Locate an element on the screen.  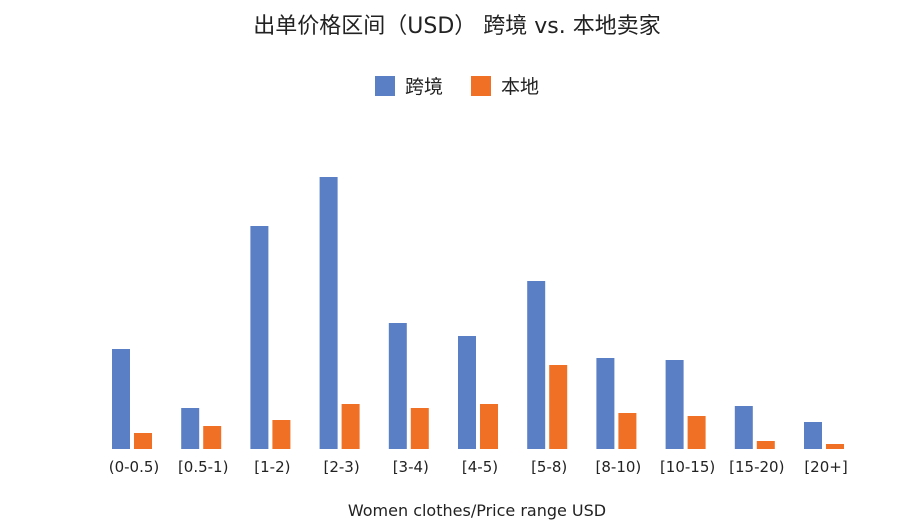
x-tick-label-6: [5-8) is located at coordinates (549, 467).